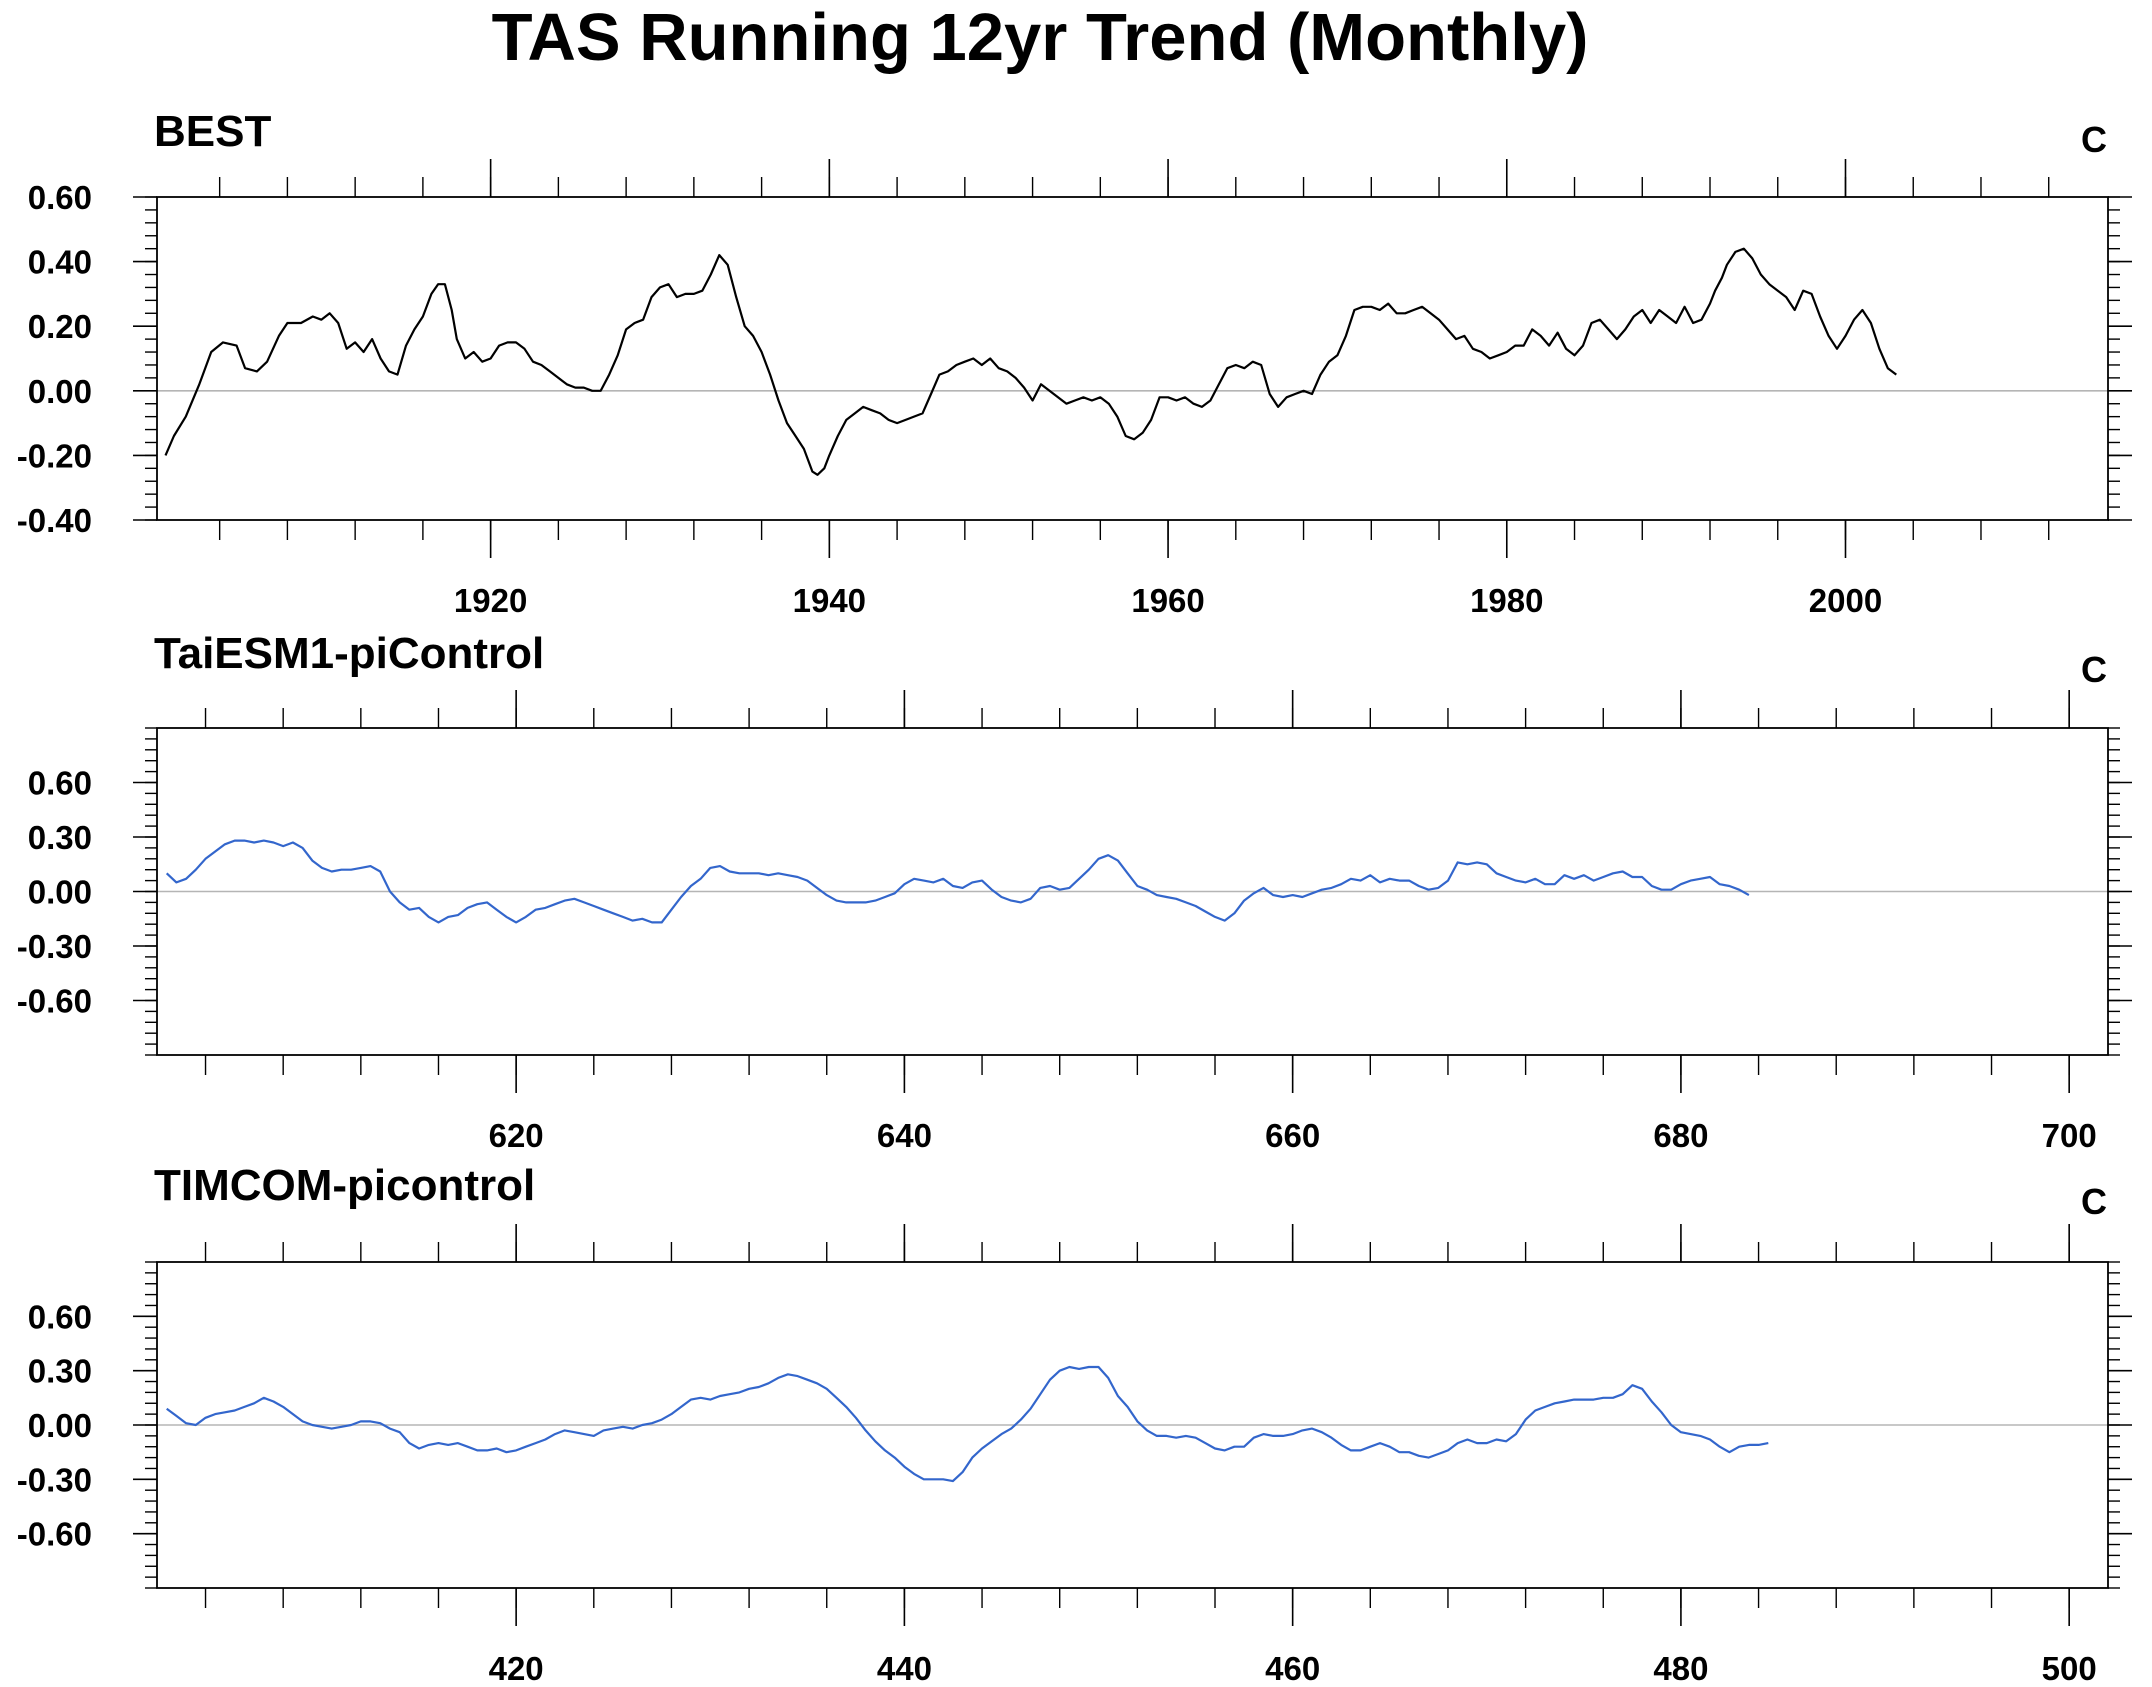  I want to click on panel-taiesm1-title: TaiESM1-piControl, so click(349, 653).